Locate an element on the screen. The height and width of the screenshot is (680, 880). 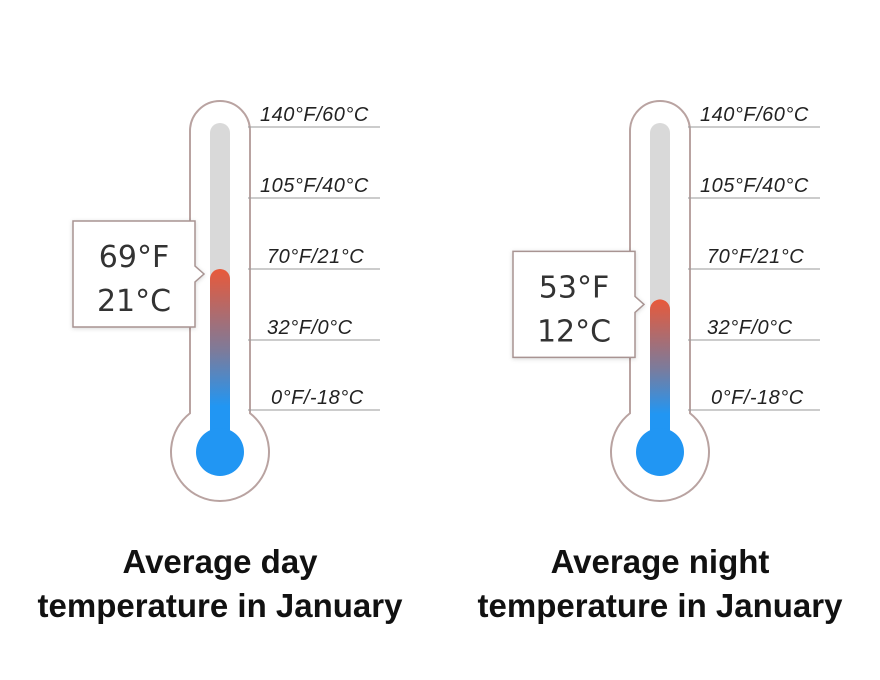
day-caption-line1: Average day is located at coordinates (220, 561).